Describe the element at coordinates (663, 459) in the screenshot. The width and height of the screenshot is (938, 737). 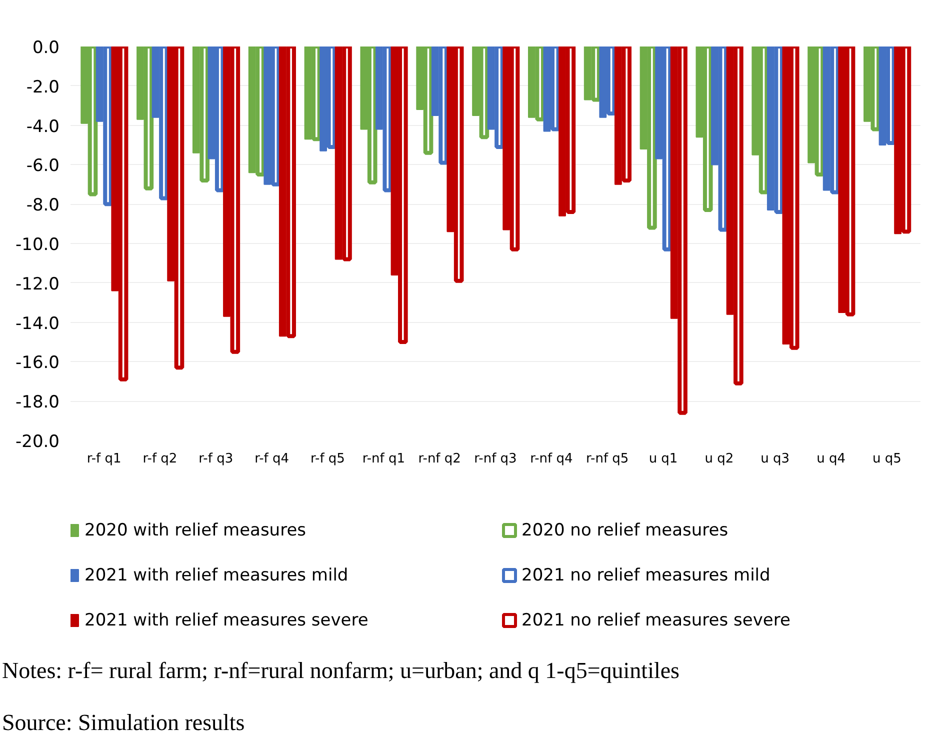
I see `x-tick-label: u q1` at that location.